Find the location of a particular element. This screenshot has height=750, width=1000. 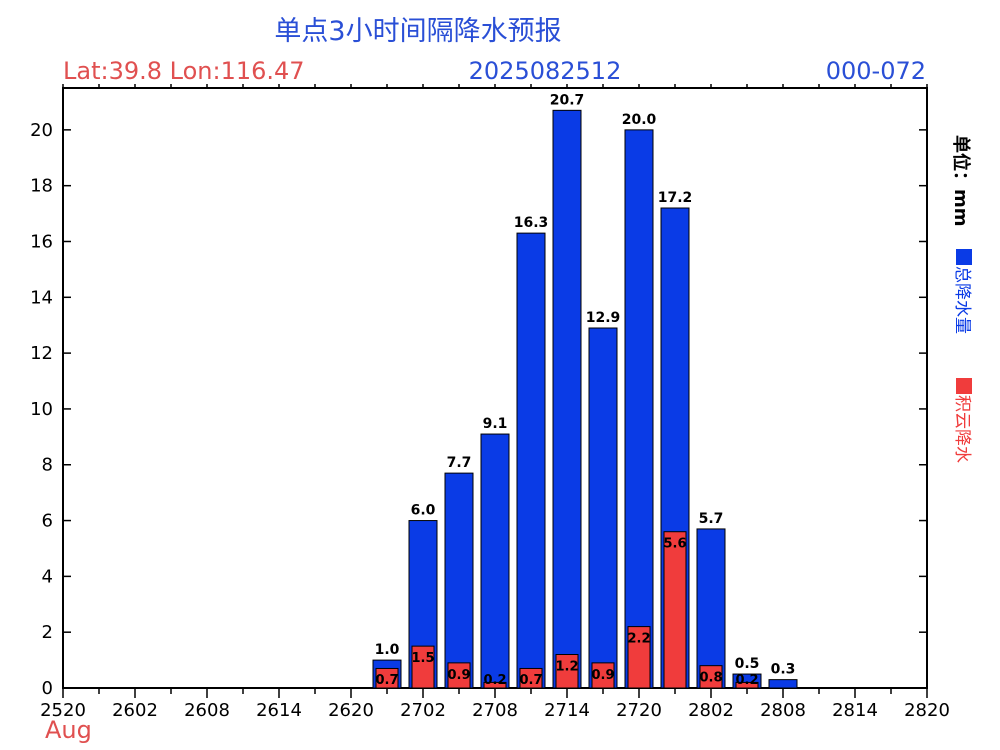

location-label: Lat:39.8 Lon:116.47 is located at coordinates (184, 71).